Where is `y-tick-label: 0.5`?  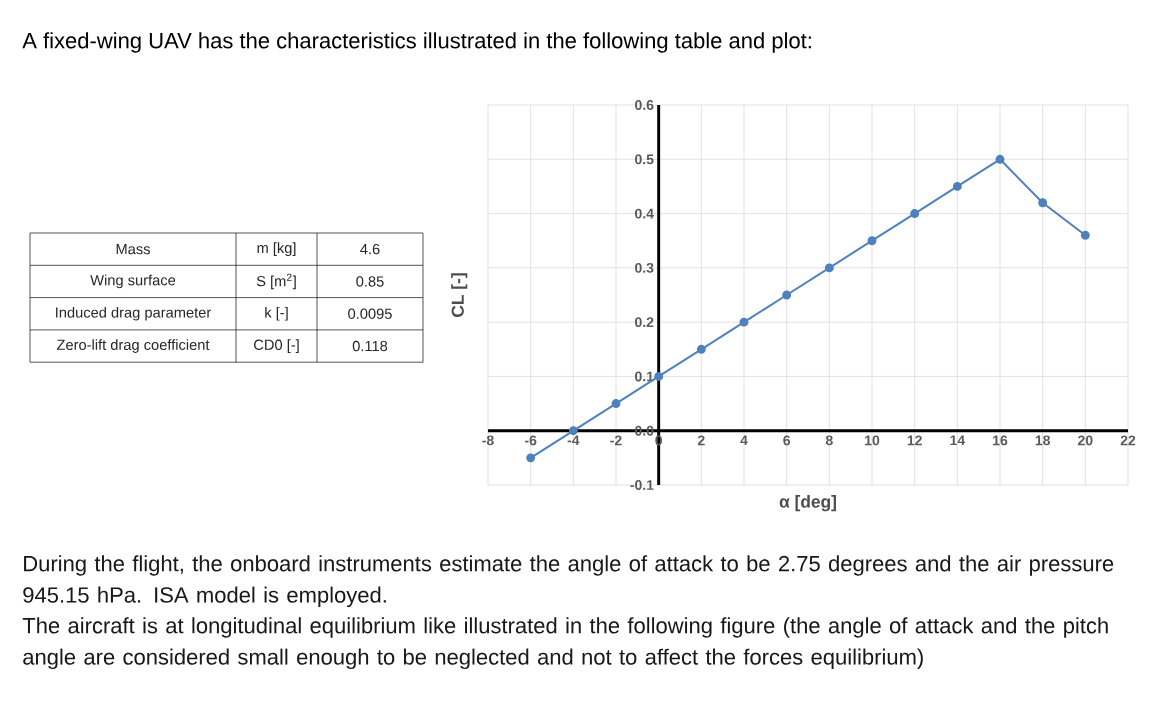 y-tick-label: 0.5 is located at coordinates (644, 159).